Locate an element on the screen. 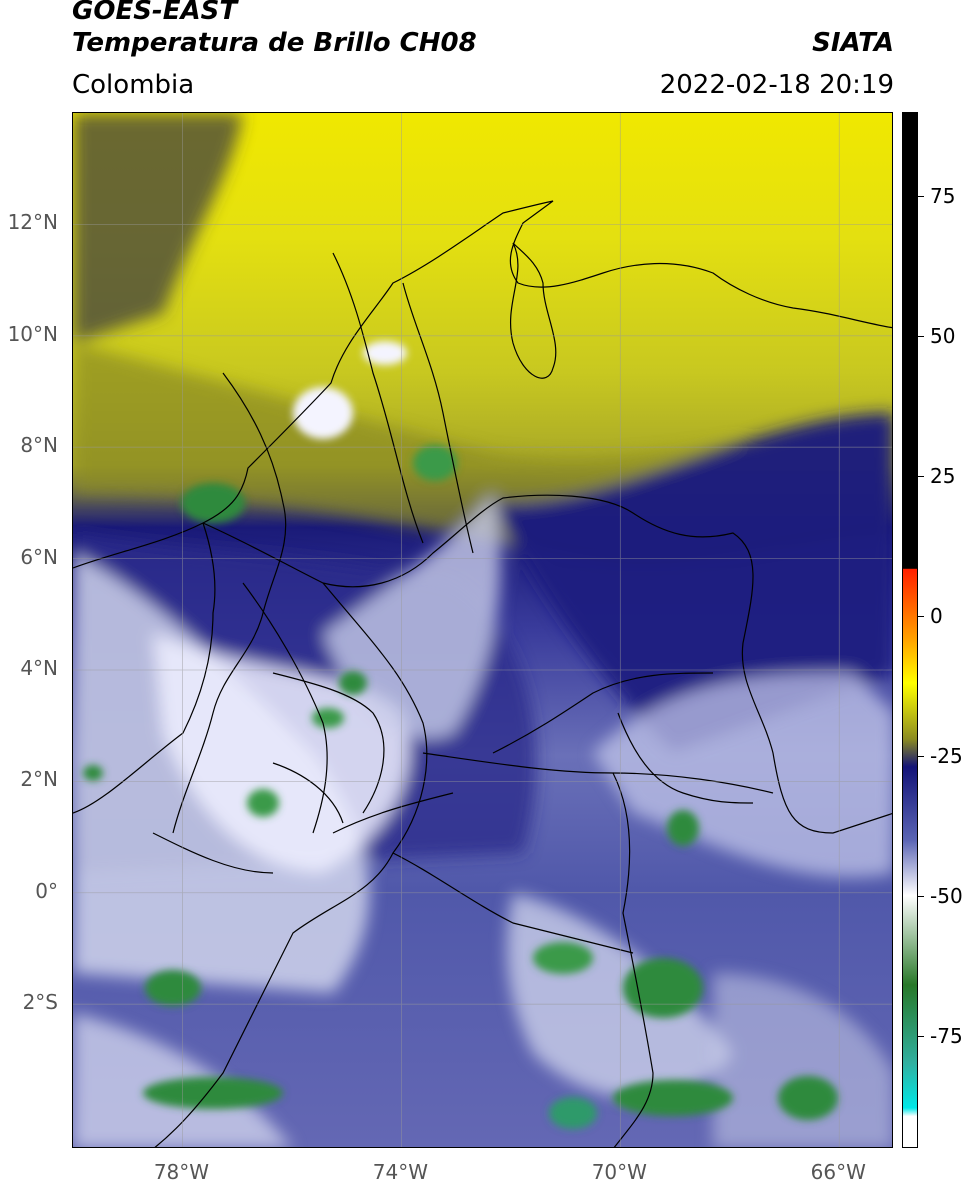  lat-label: 2°S is located at coordinates (40, 1002).